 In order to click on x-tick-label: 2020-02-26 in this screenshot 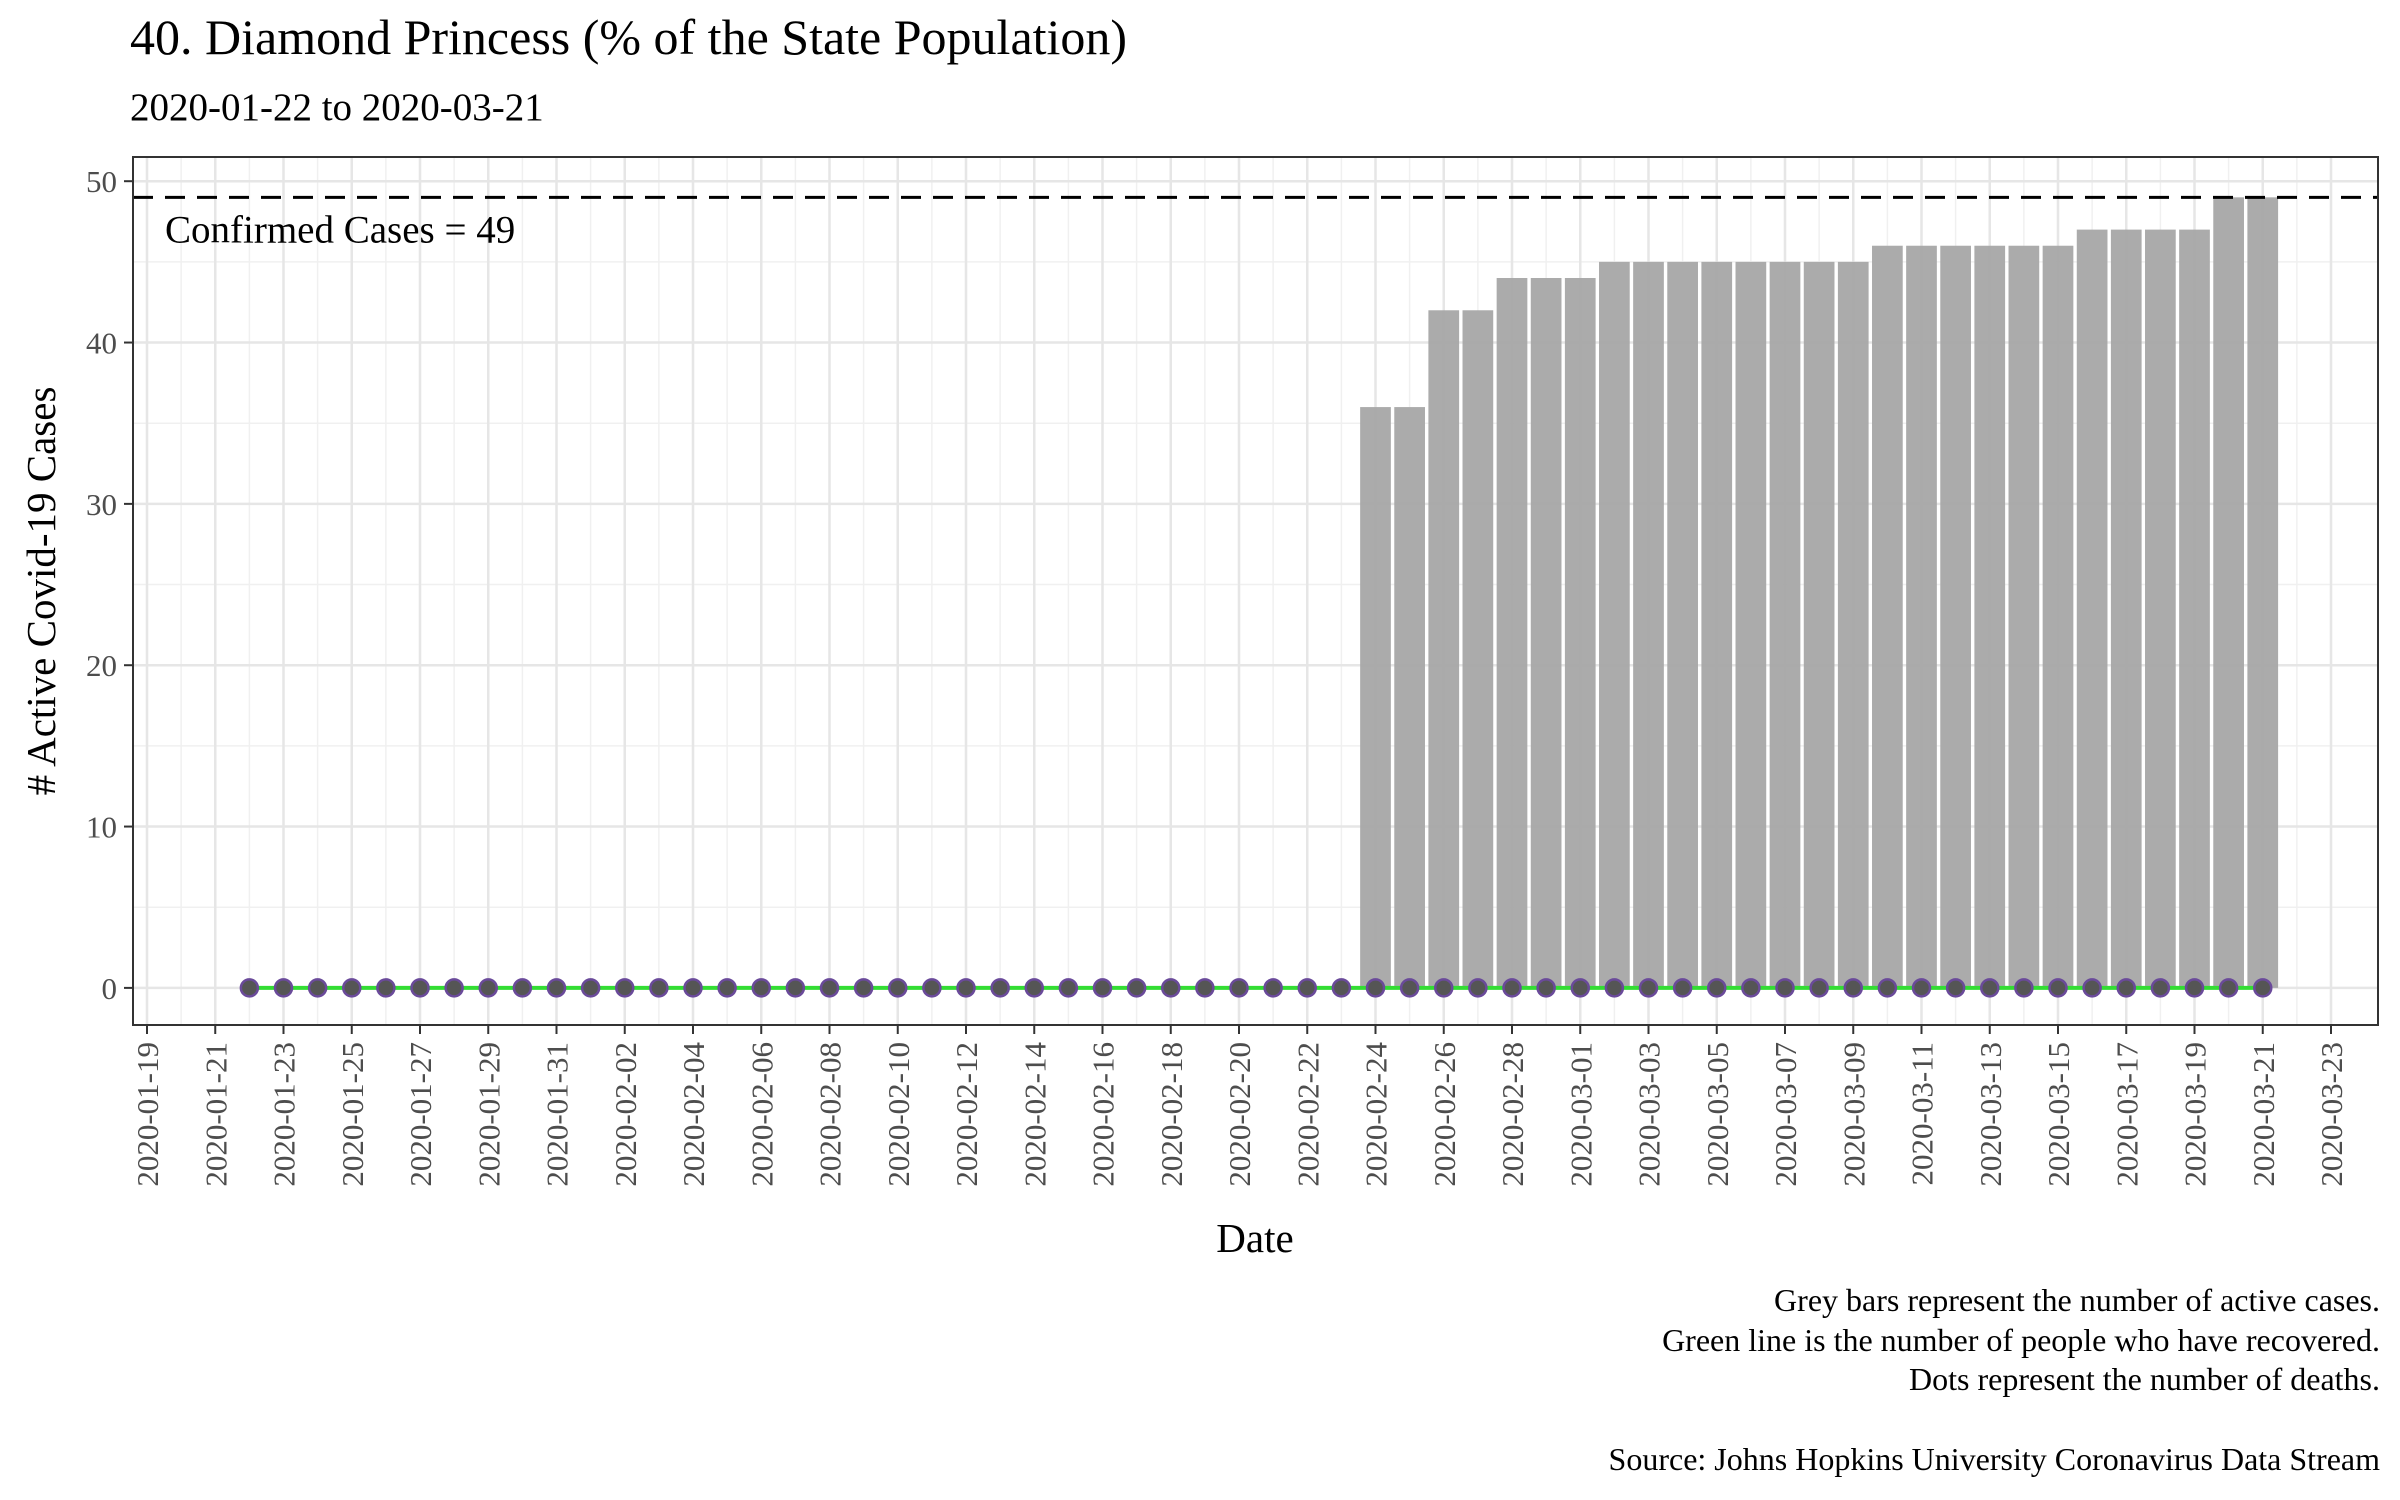, I will do `click(1444, 1114)`.